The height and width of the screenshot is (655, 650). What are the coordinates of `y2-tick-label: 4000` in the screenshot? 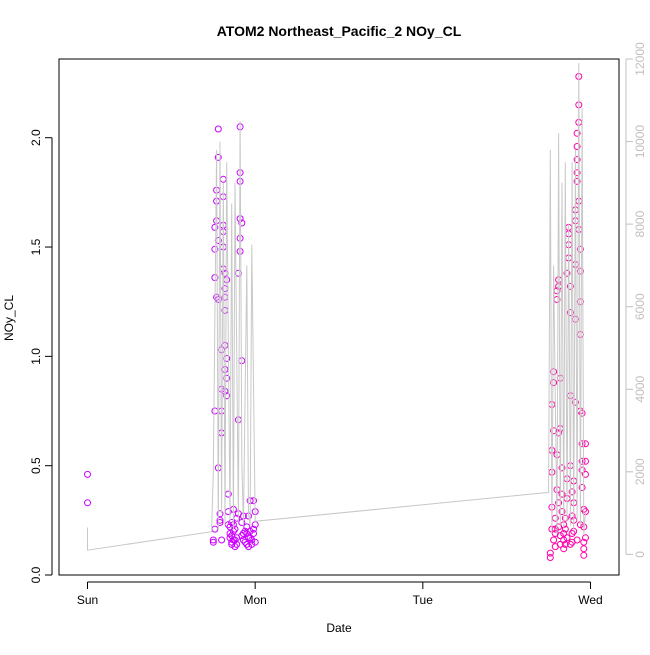 It's located at (640, 389).